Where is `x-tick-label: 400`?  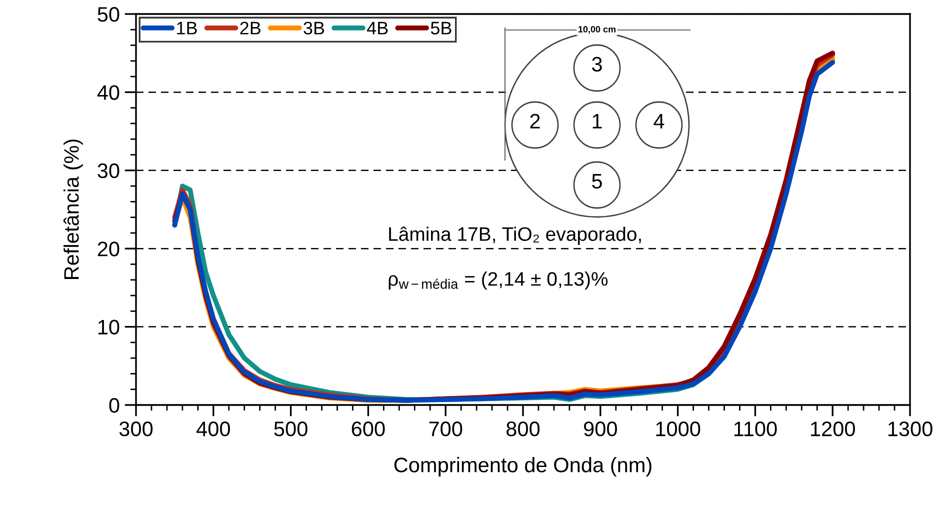 x-tick-label: 400 is located at coordinates (213, 429).